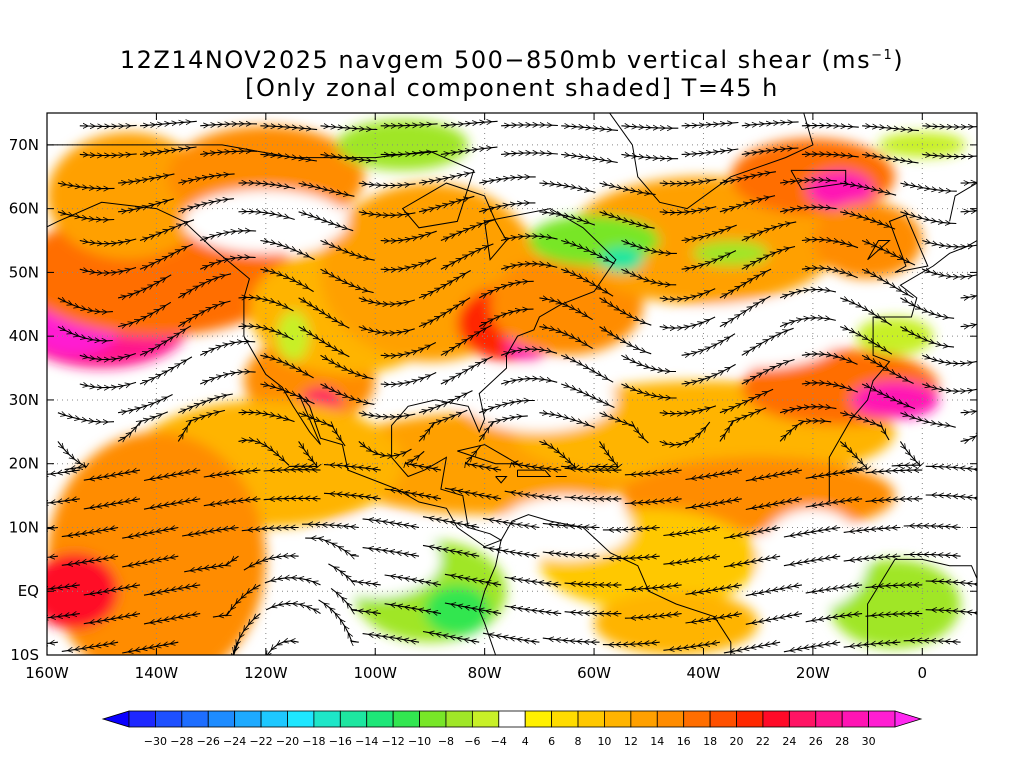 The height and width of the screenshot is (768, 1024). Describe the element at coordinates (485, 673) in the screenshot. I see `lon-tick-label: 80W` at that location.